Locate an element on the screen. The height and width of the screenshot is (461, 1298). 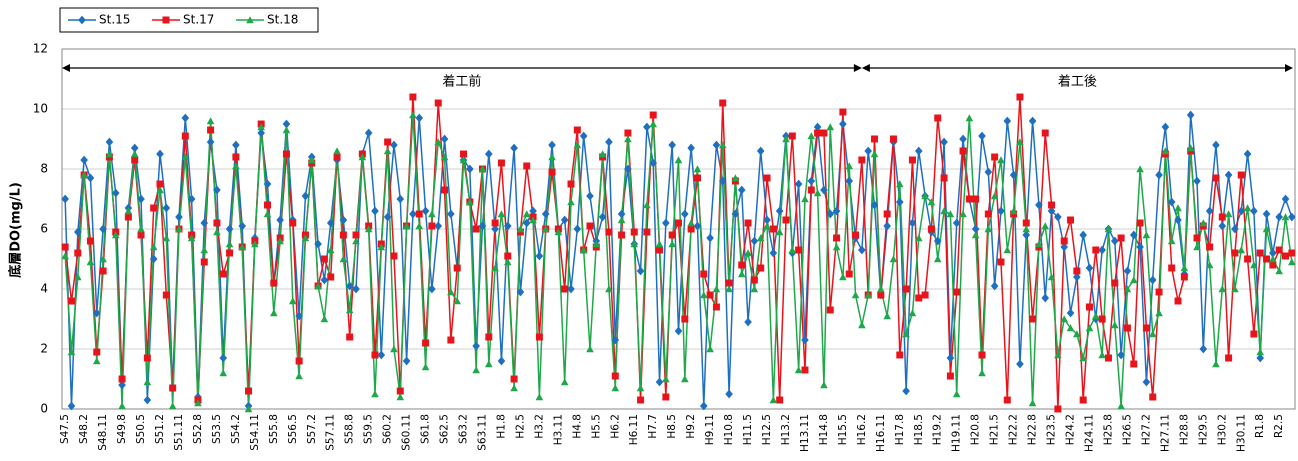
x-tick-label: S60.2 is located at coordinates (388, 429).